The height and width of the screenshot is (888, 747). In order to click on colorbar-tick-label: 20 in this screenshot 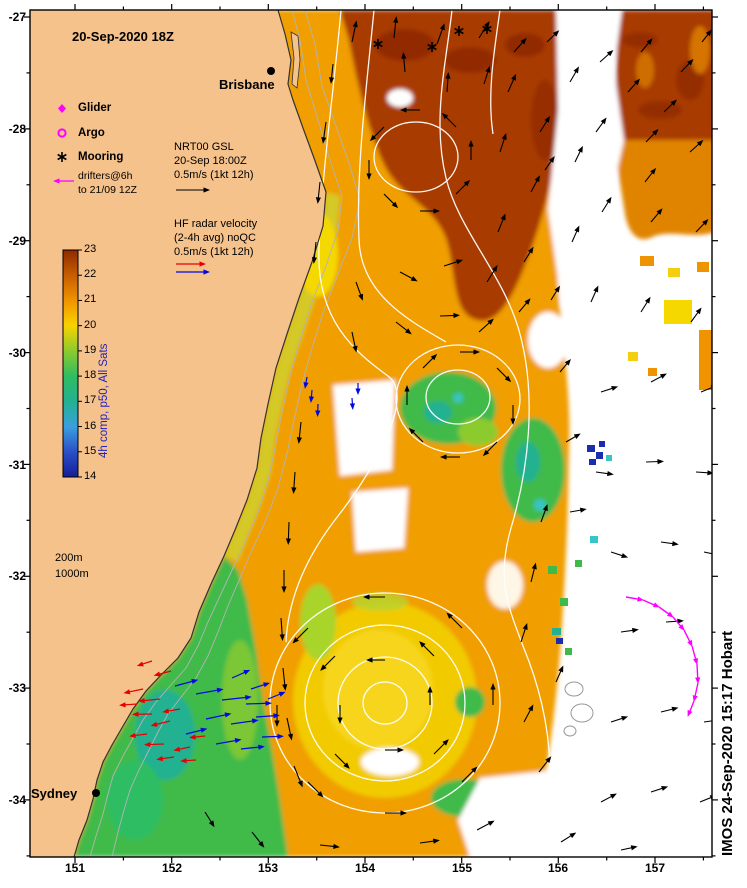, I will do `click(90, 325)`.